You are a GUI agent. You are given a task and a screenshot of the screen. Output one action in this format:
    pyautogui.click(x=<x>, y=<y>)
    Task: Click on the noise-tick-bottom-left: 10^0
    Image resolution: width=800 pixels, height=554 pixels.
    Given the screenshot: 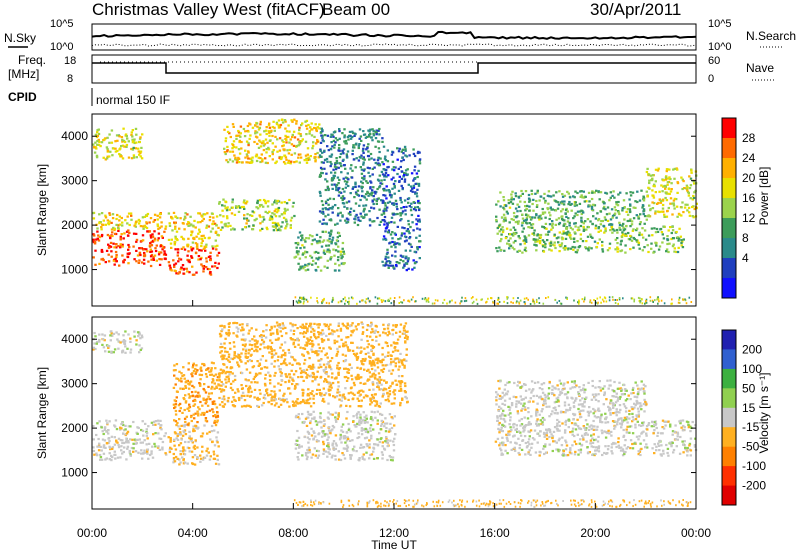 What is the action you would take?
    pyautogui.click(x=62, y=47)
    